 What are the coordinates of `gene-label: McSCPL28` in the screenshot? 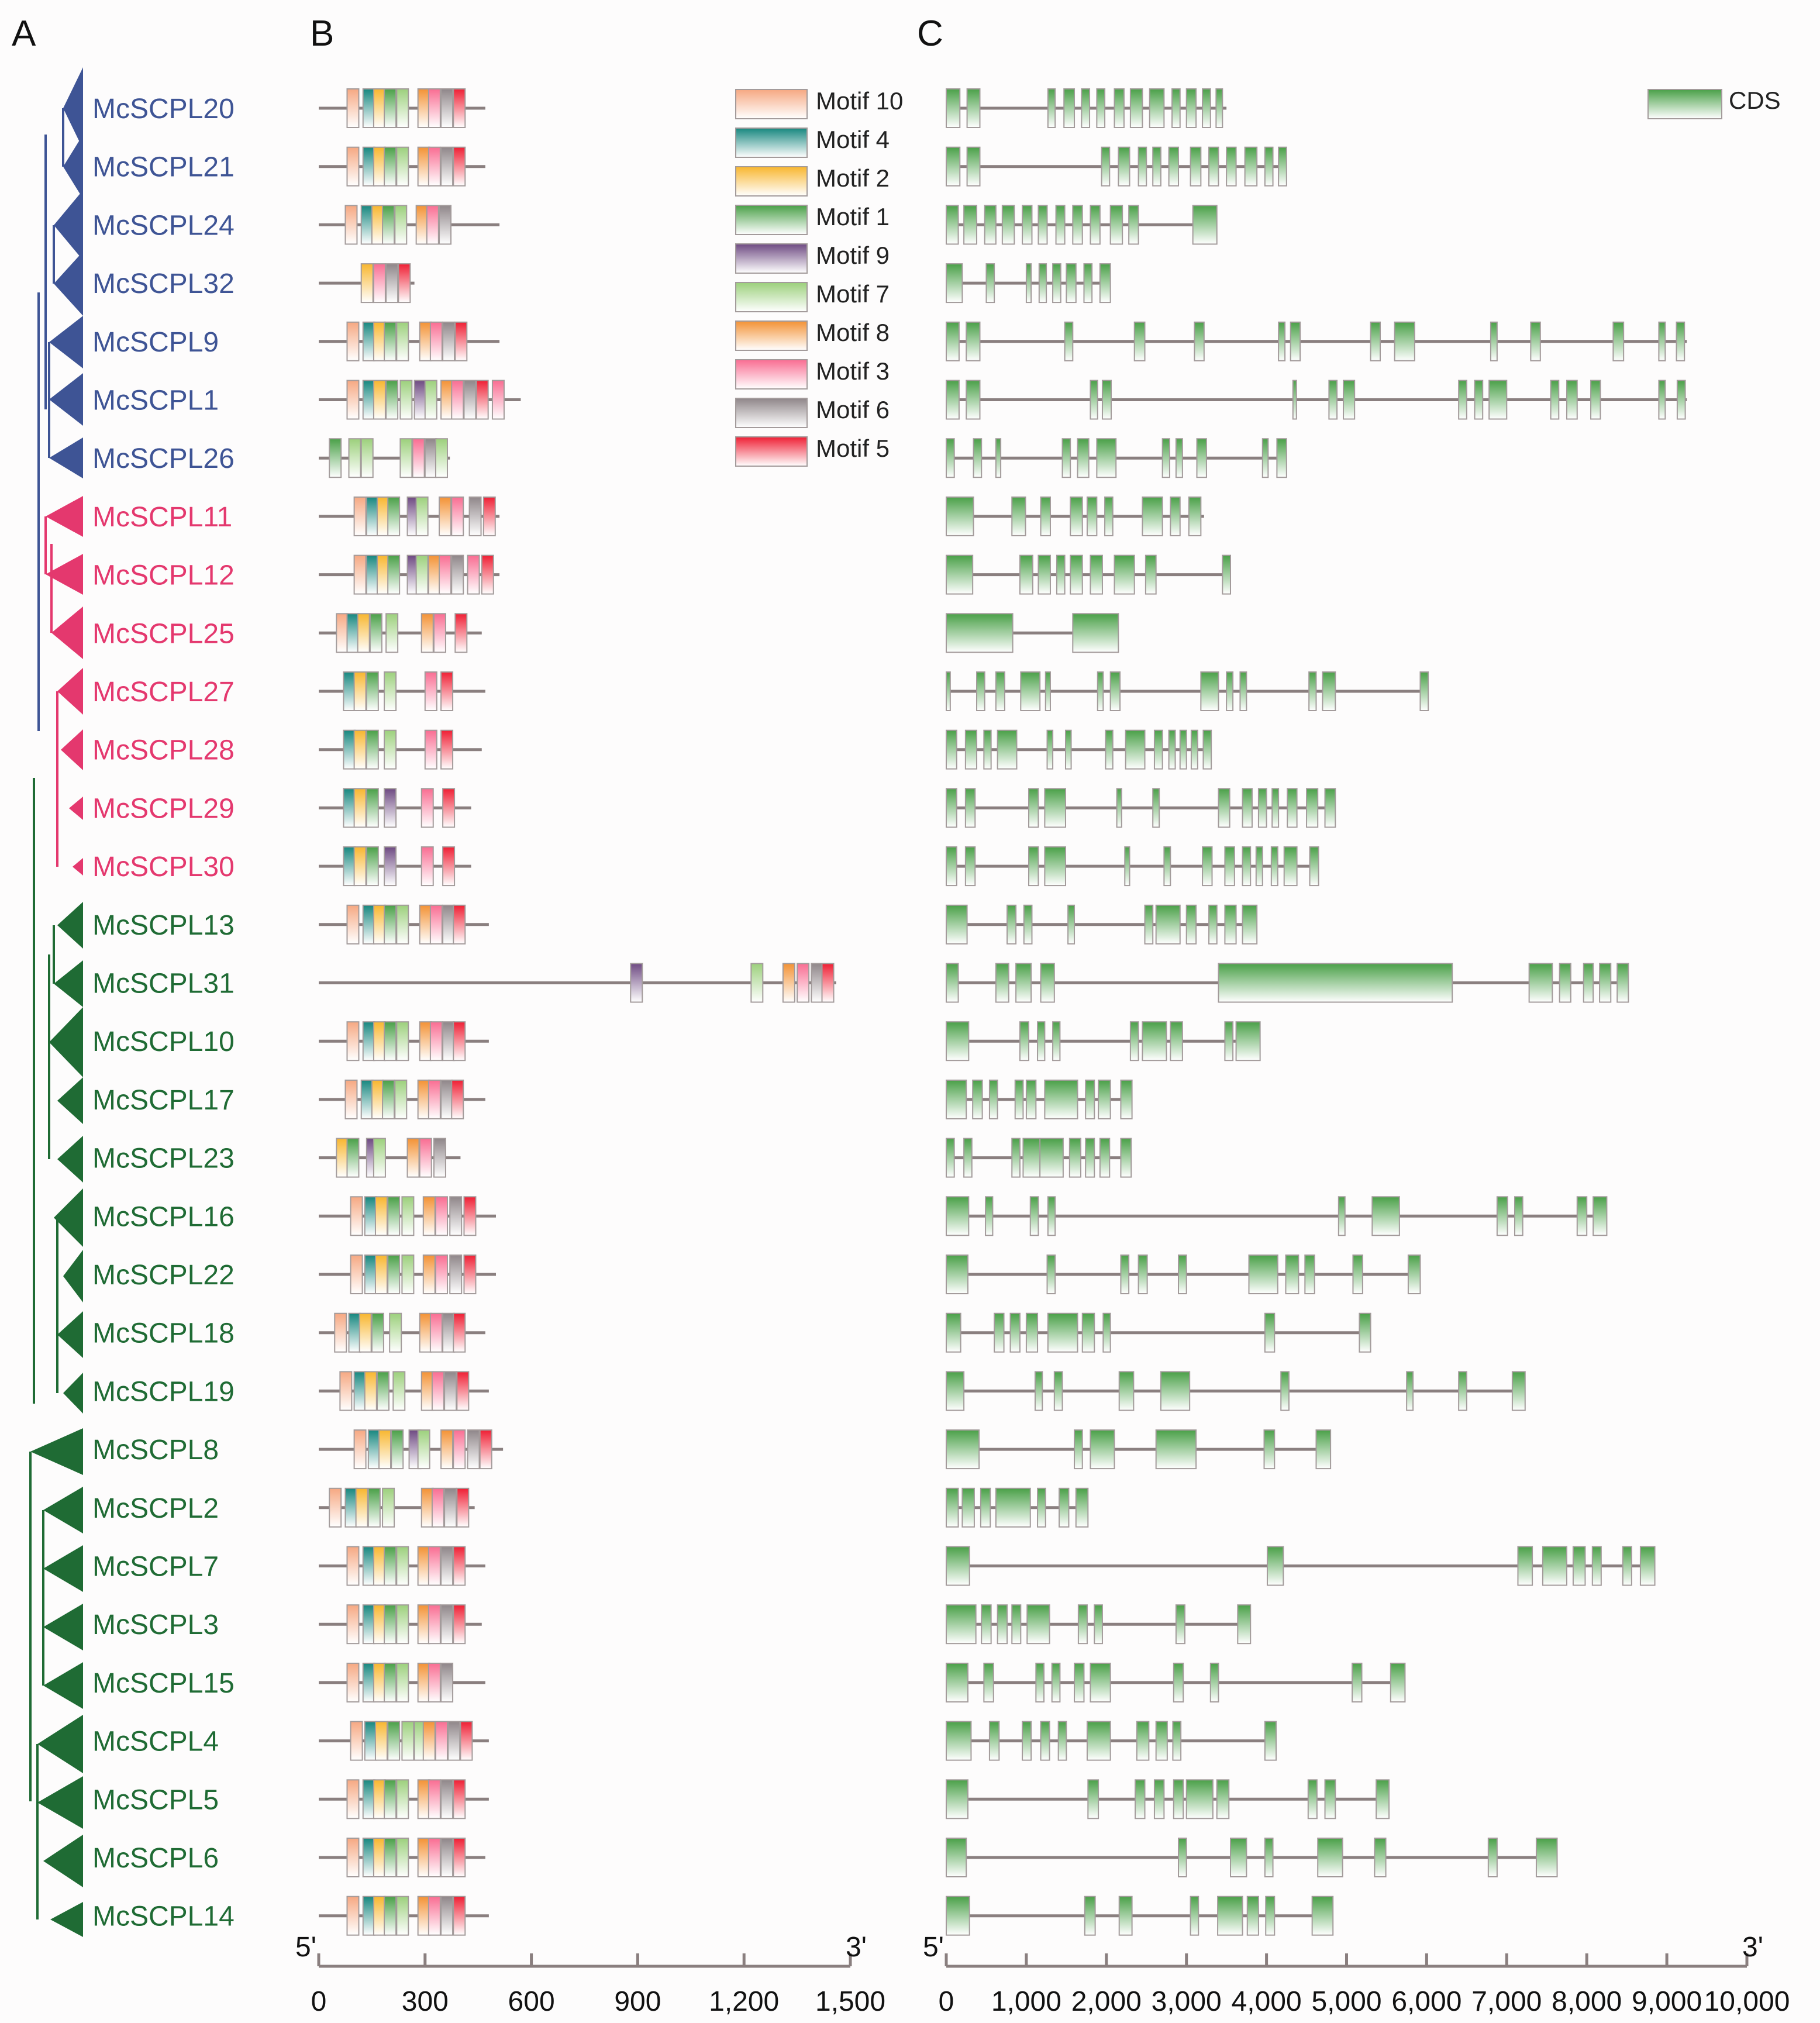 It's located at (163, 750).